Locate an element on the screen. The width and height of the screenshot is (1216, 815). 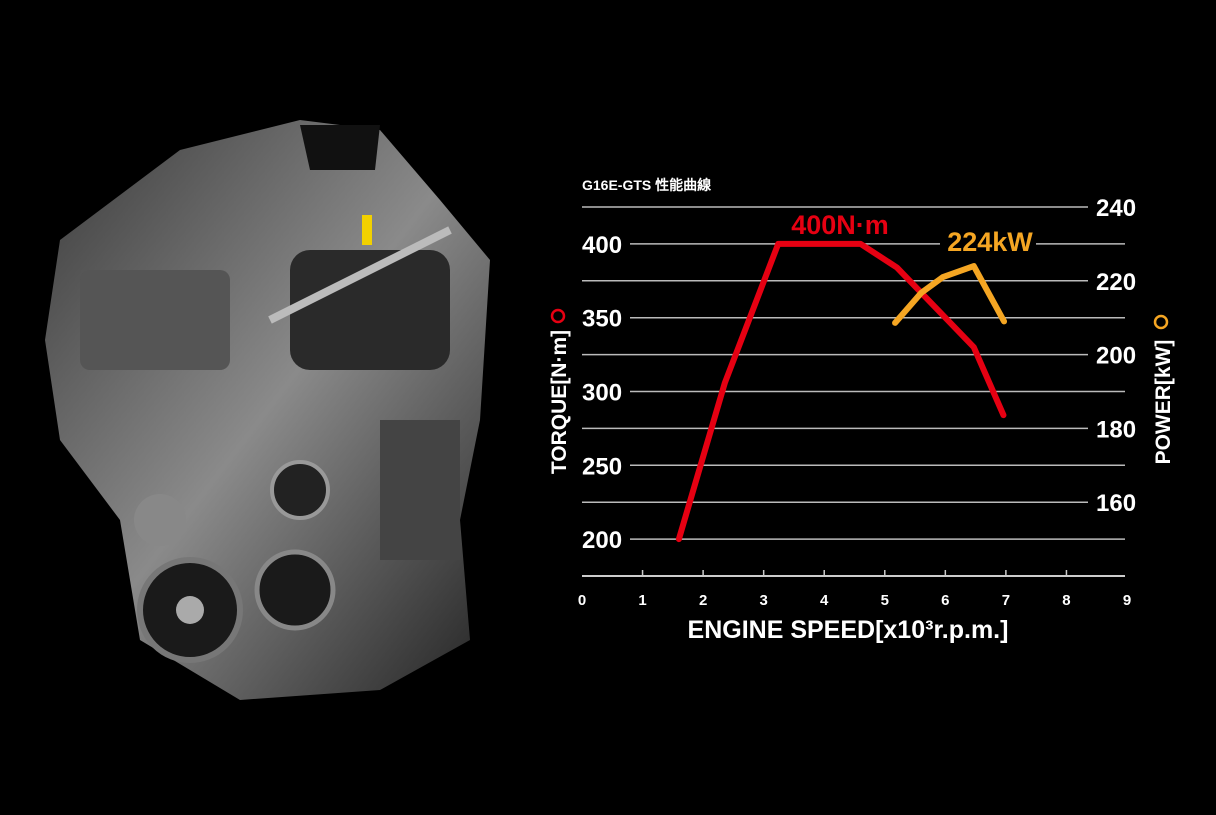
chart-title: G16E-GTS 性能曲線 is located at coordinates (646, 185).